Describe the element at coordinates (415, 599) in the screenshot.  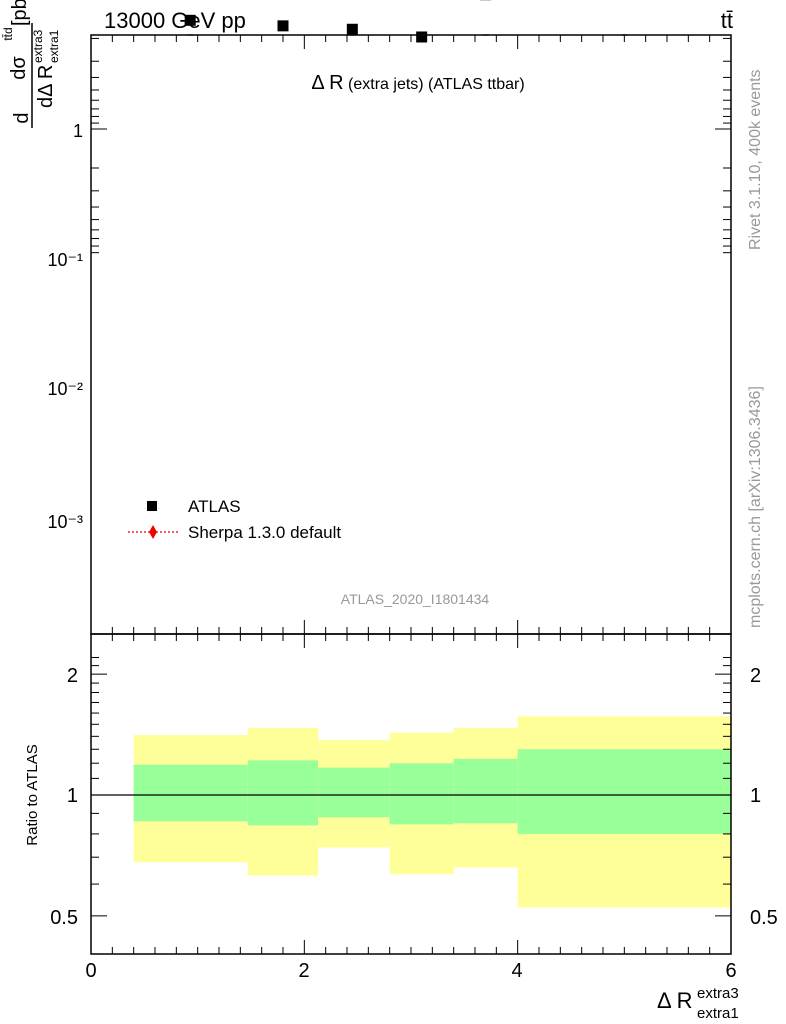
I see `analysis-watermark: ATLAS_2020_I1801434` at that location.